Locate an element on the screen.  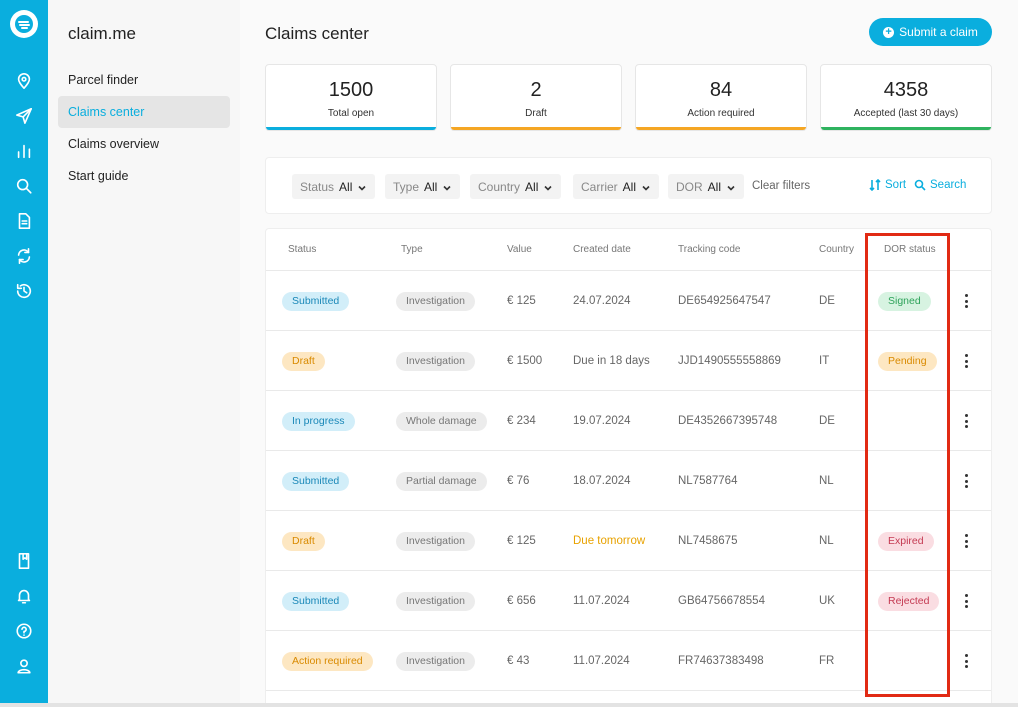
column-header-country: Country is located at coordinates (837, 249).